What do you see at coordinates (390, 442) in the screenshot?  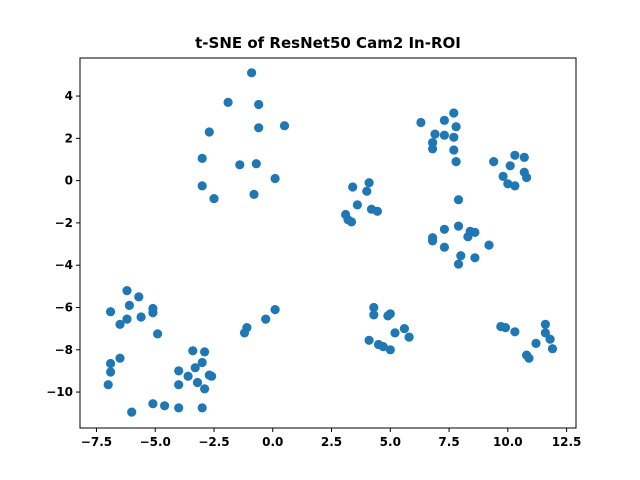 I see `x-tick-label: 5.0` at bounding box center [390, 442].